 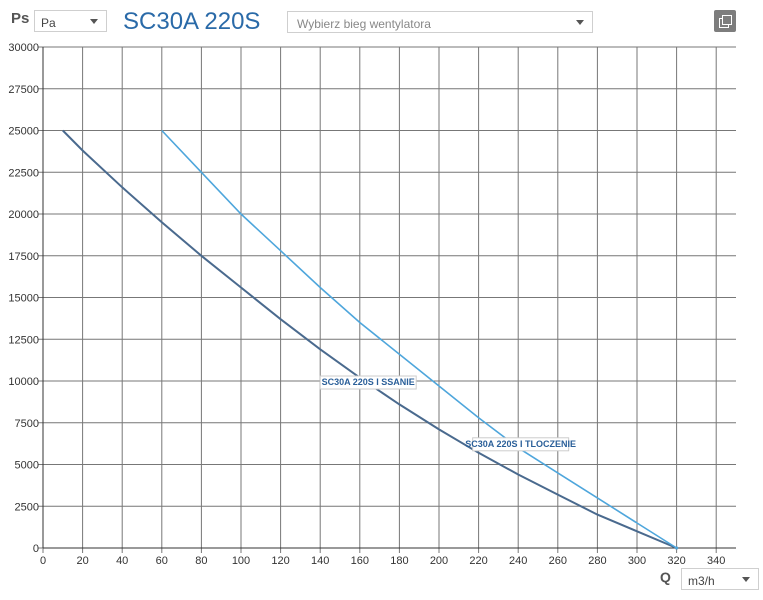 I want to click on y-tick-label: 15000, so click(x=23, y=299).